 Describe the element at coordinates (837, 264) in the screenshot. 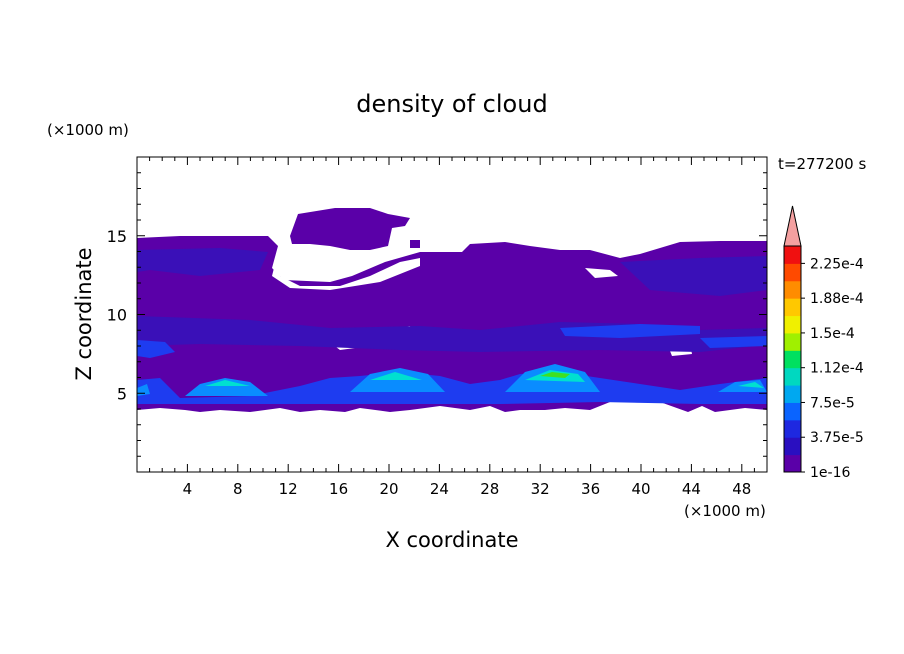

I see `colorbar-label: 2.25e-4` at that location.